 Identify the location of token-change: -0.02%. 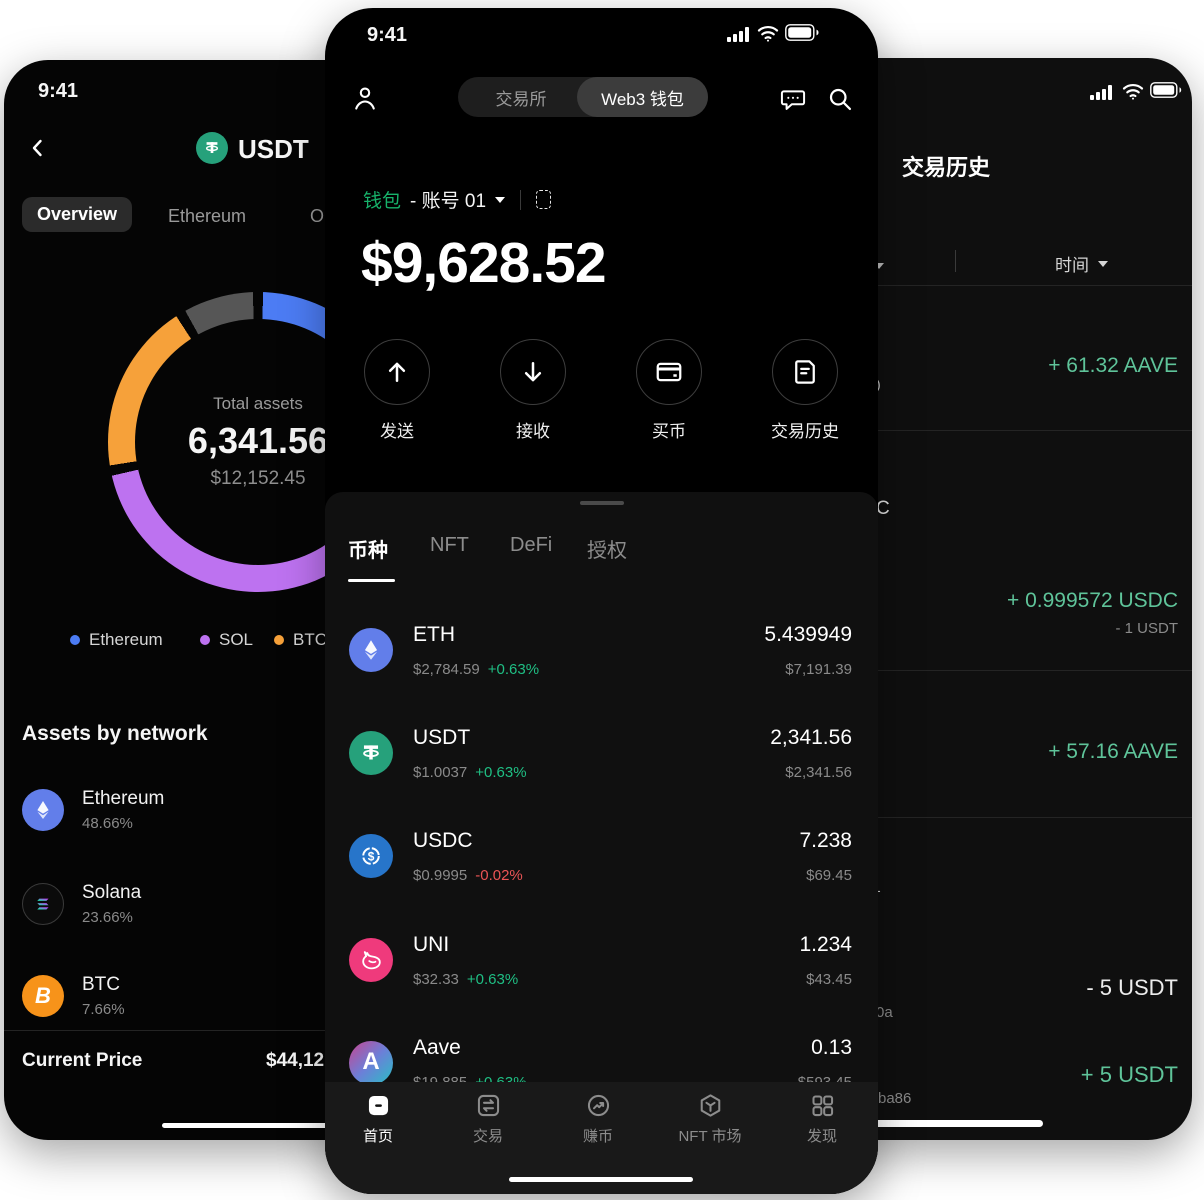
(499, 875).